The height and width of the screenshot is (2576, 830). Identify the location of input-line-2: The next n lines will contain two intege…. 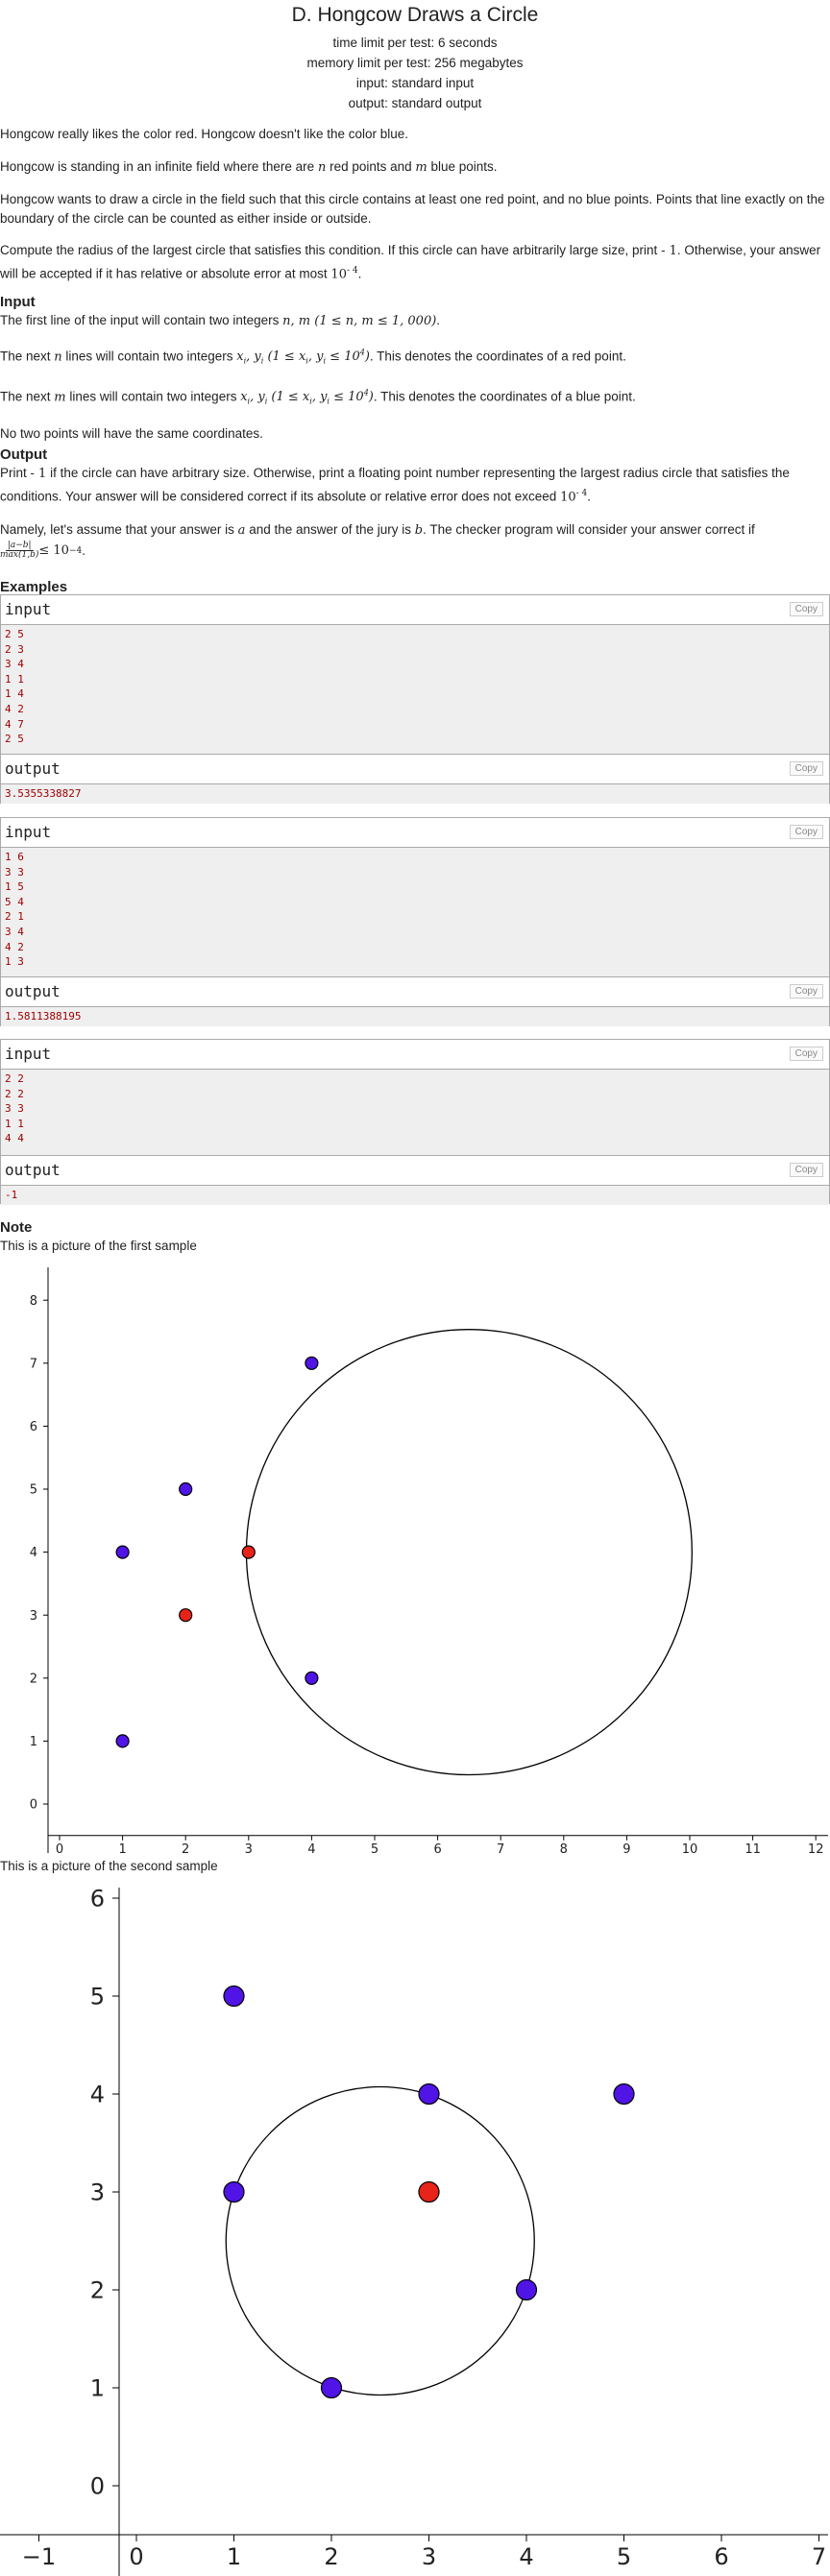
(313, 357).